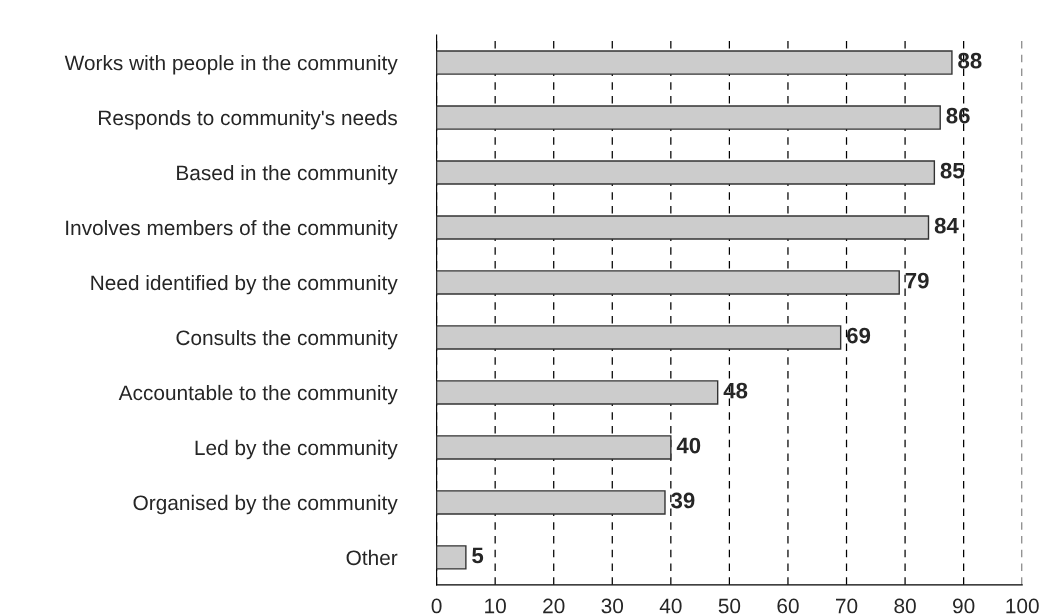 This screenshot has height=615, width=1042. What do you see at coordinates (683, 500) in the screenshot?
I see `data-label: 39` at bounding box center [683, 500].